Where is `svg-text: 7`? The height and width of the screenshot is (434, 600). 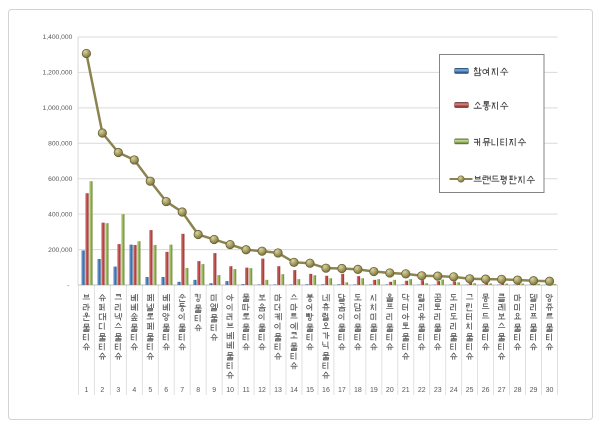
svg-text: 7 is located at coordinates (182, 390).